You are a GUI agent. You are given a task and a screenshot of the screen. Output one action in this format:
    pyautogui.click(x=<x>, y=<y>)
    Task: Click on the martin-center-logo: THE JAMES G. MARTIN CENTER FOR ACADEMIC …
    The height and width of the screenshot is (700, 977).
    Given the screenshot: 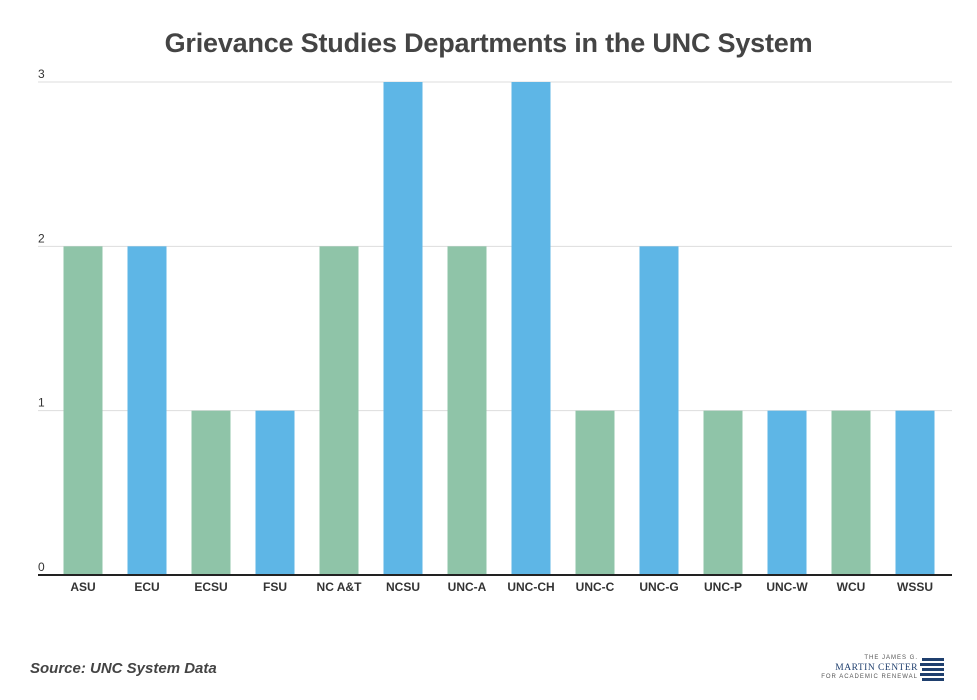 What is the action you would take?
    pyautogui.click(x=883, y=670)
    